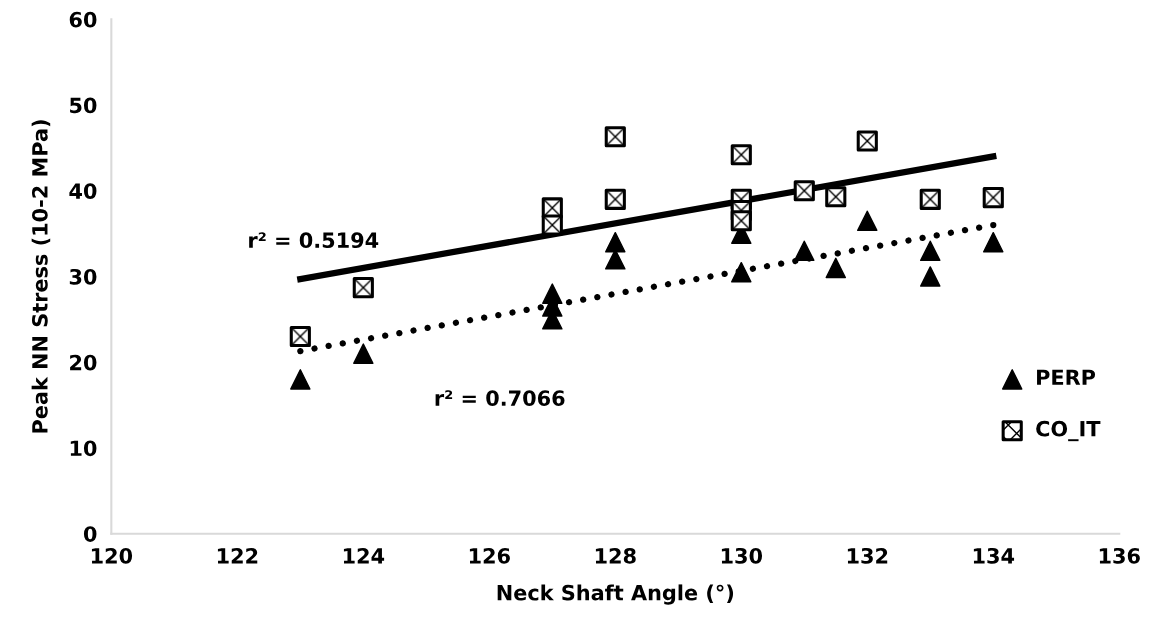 This screenshot has height=643, width=1172. What do you see at coordinates (83, 19) in the screenshot?
I see `y-tick-label: 60` at bounding box center [83, 19].